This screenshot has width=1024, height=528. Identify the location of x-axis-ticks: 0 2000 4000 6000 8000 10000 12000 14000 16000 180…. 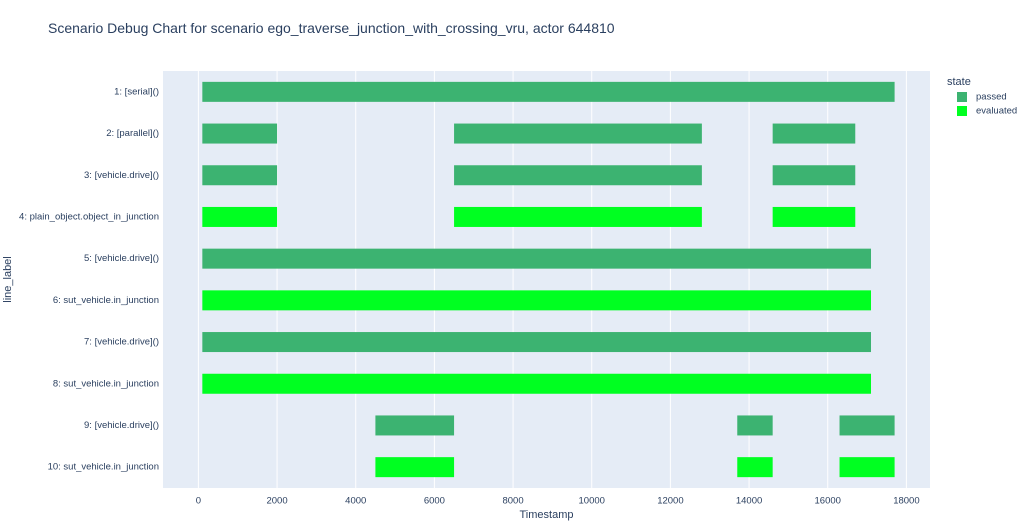
(558, 500).